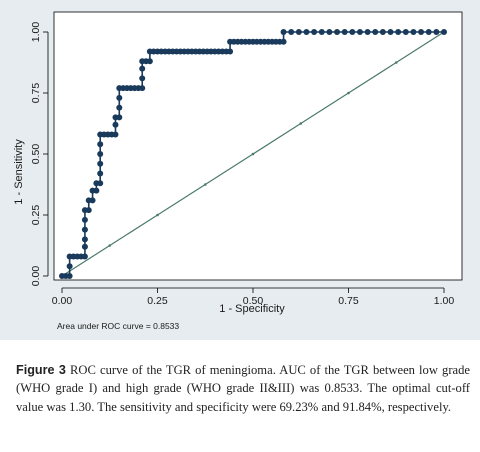 The height and width of the screenshot is (452, 480). What do you see at coordinates (36, 276) in the screenshot?
I see `y-tick-label: 0.00` at bounding box center [36, 276].